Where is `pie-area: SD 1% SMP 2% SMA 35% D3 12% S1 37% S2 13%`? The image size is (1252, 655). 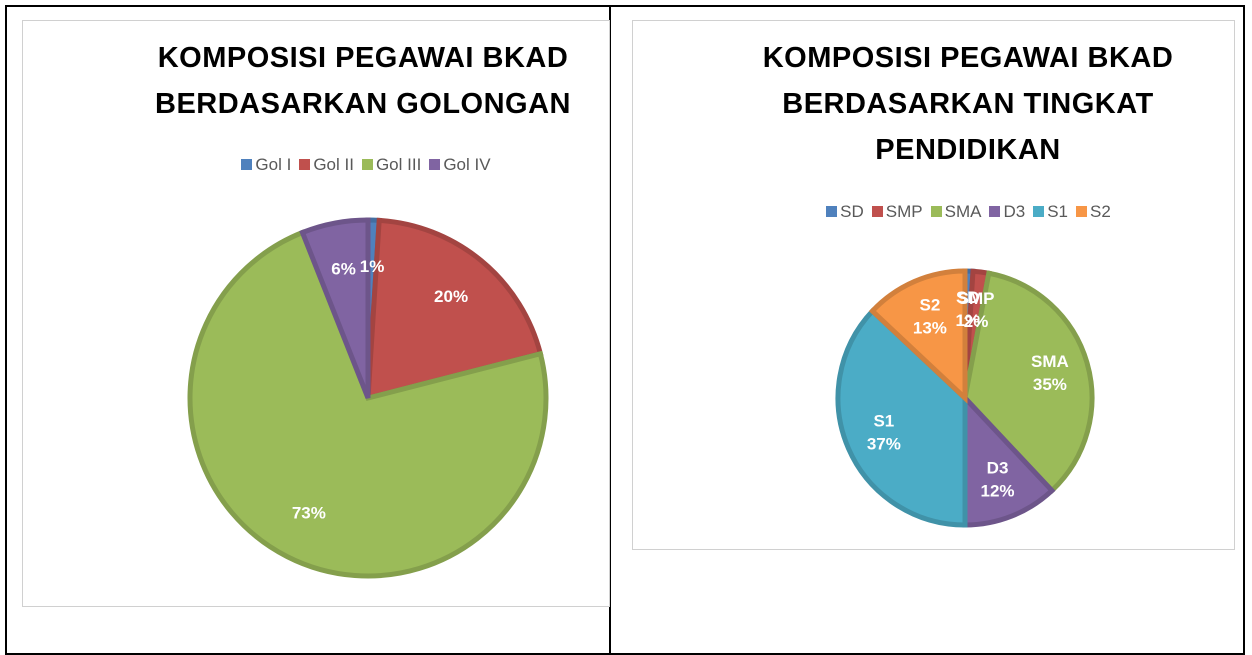
pie-area: SD 1% SMP 2% SMA 35% D3 12% S1 37% S2 13% is located at coordinates (965, 398).